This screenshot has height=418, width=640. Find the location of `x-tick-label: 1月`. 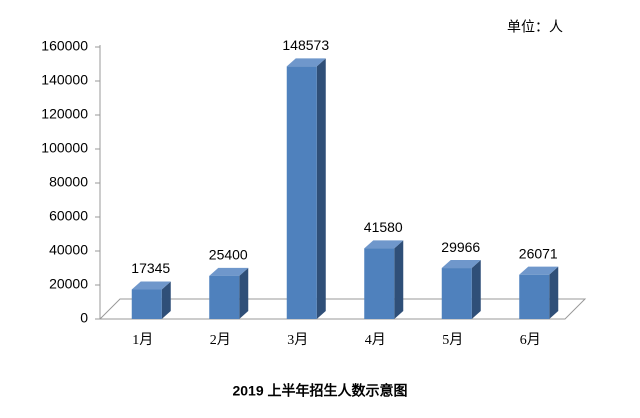

x-tick-label: 1月 is located at coordinates (142, 340).